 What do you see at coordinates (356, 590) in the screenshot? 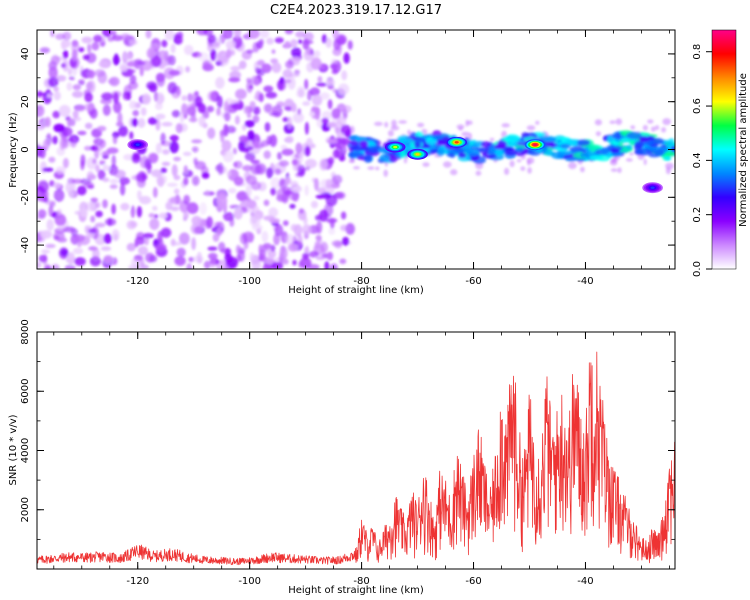
I see `snr-x-axis-label: Height of straight line (km)` at bounding box center [356, 590].